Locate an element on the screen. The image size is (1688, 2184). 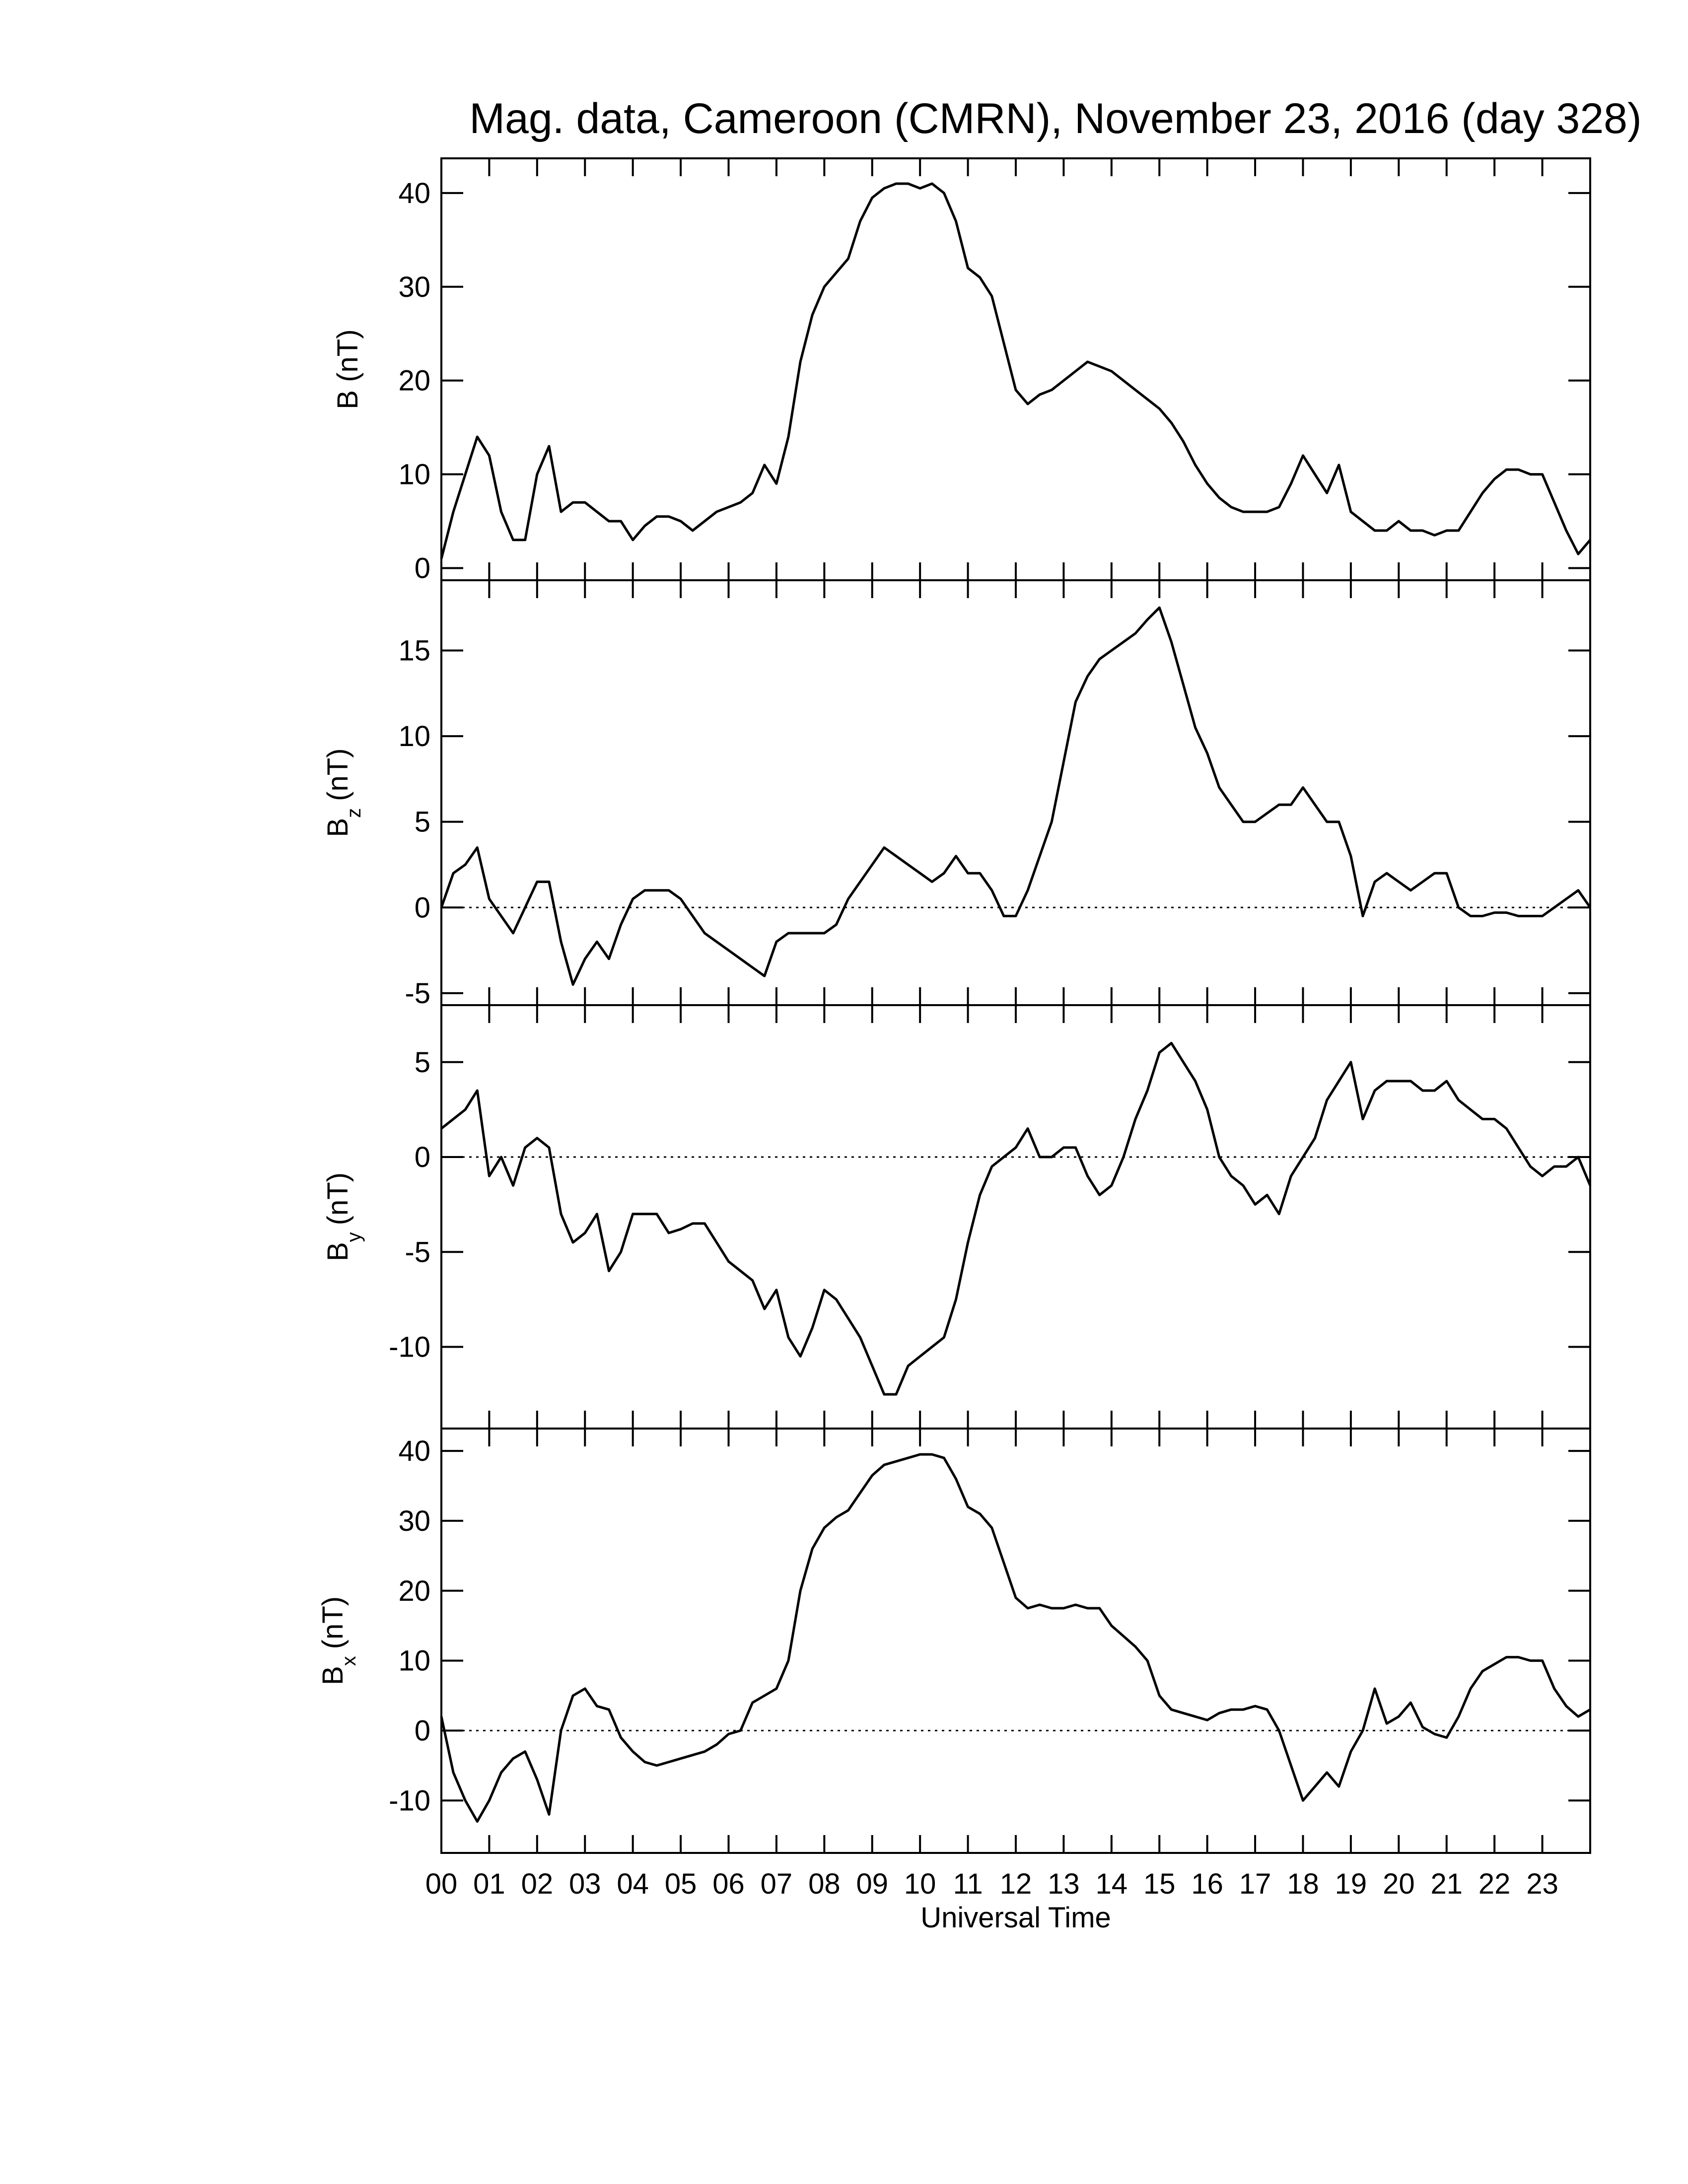
y-label-subscript: x is located at coordinates (349, 1661).